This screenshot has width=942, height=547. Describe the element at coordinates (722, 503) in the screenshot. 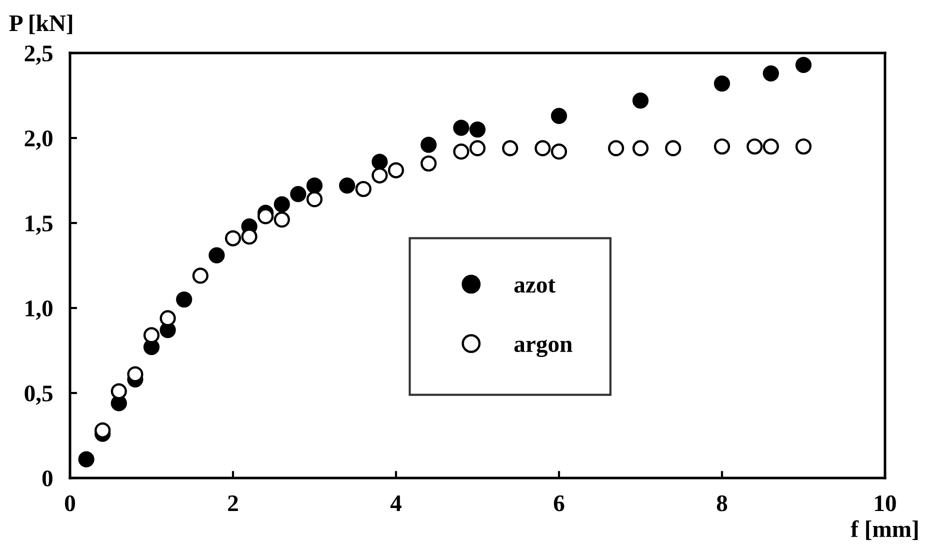

I see `x-tick-label: 8` at that location.